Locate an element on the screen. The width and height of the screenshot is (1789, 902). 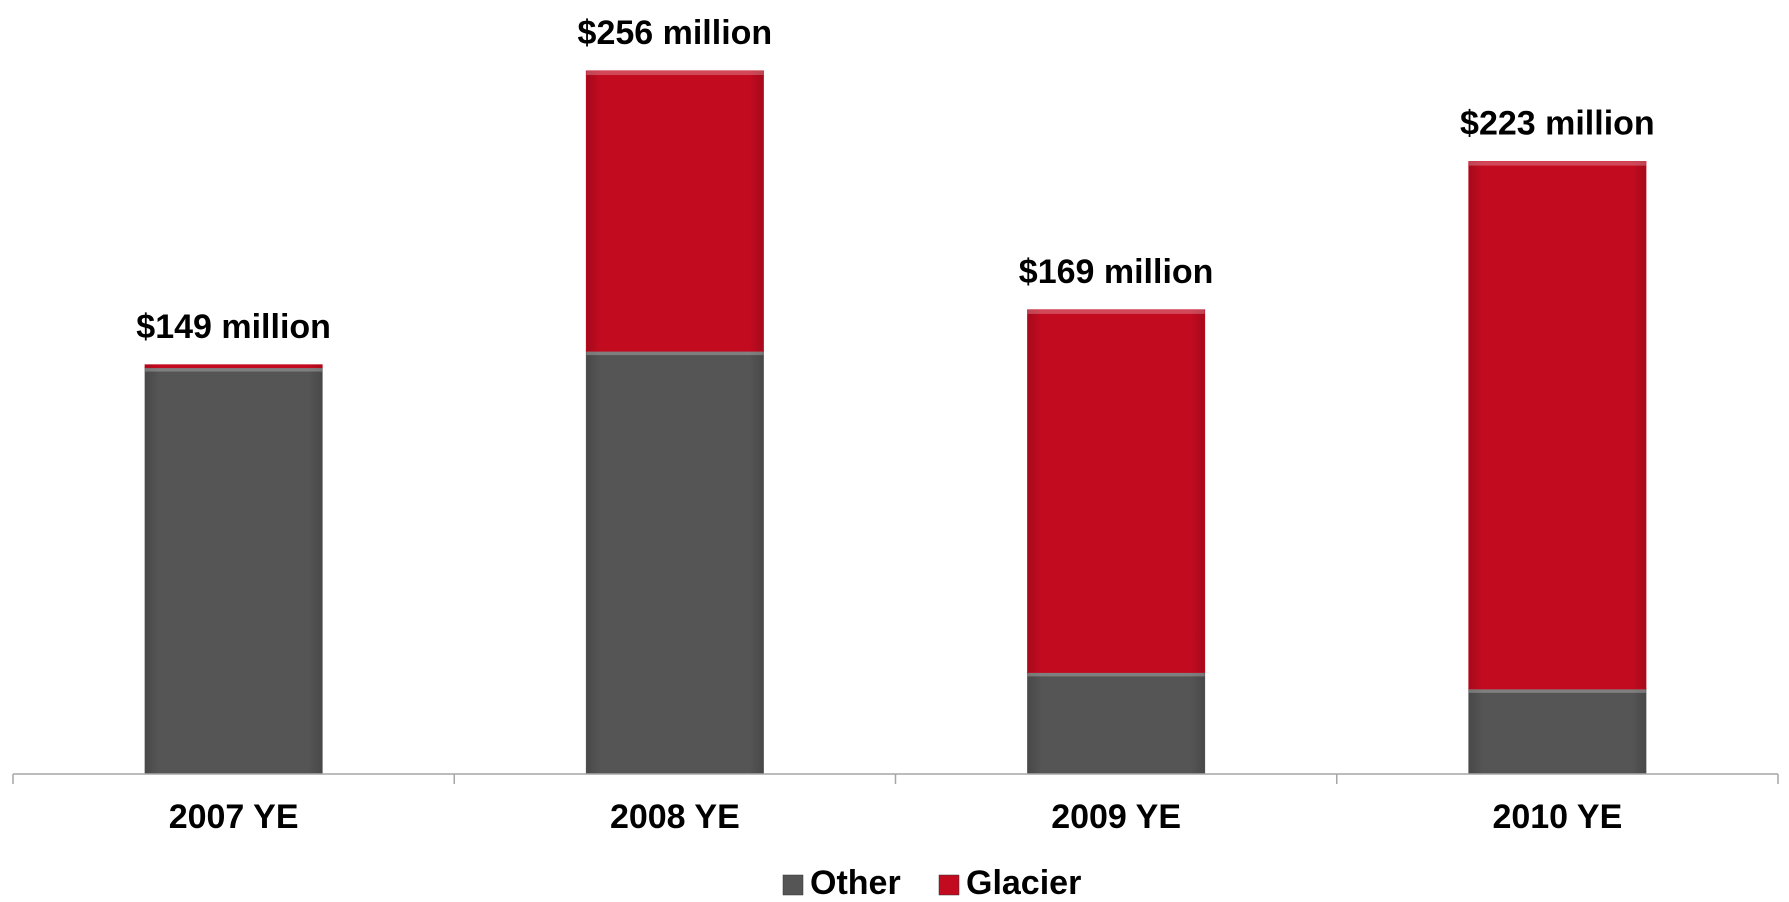
total-label: $256 million is located at coordinates (675, 33).